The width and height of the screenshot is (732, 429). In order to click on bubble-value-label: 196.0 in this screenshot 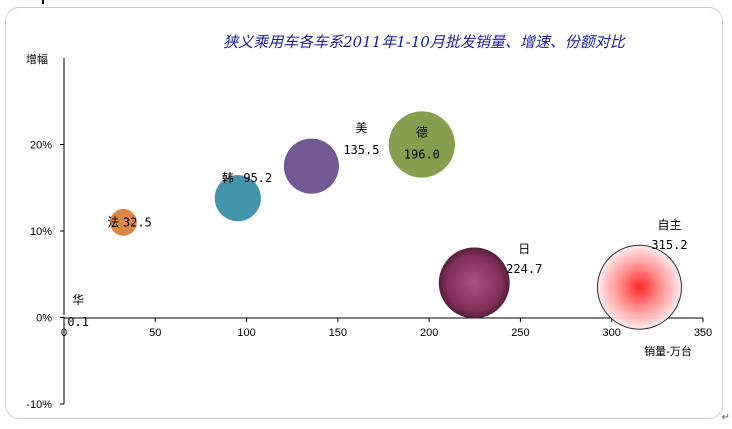, I will do `click(422, 155)`.